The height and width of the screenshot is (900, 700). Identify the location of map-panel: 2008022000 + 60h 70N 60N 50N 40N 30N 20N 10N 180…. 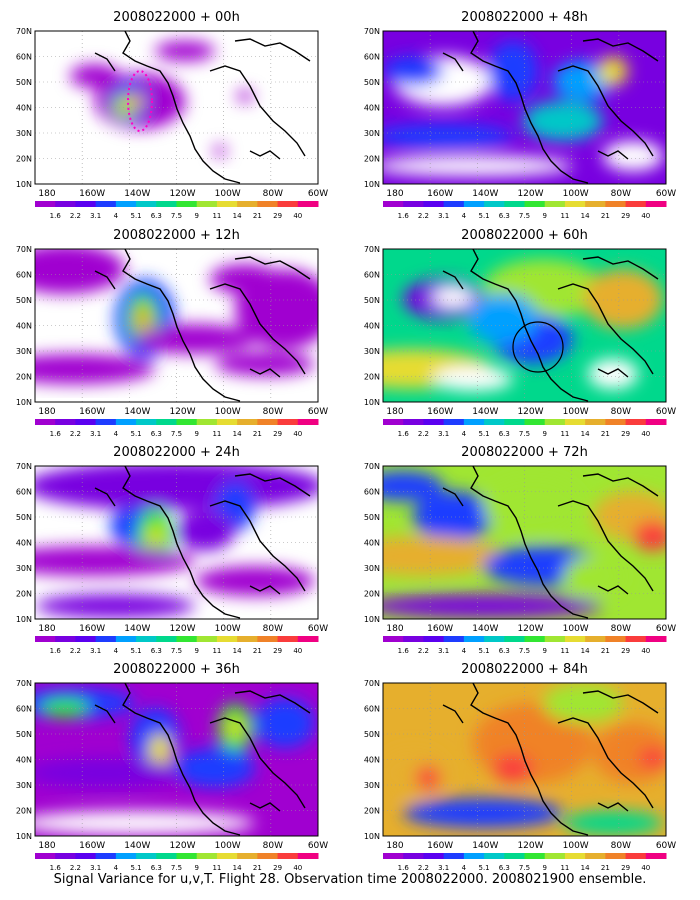
(520, 333).